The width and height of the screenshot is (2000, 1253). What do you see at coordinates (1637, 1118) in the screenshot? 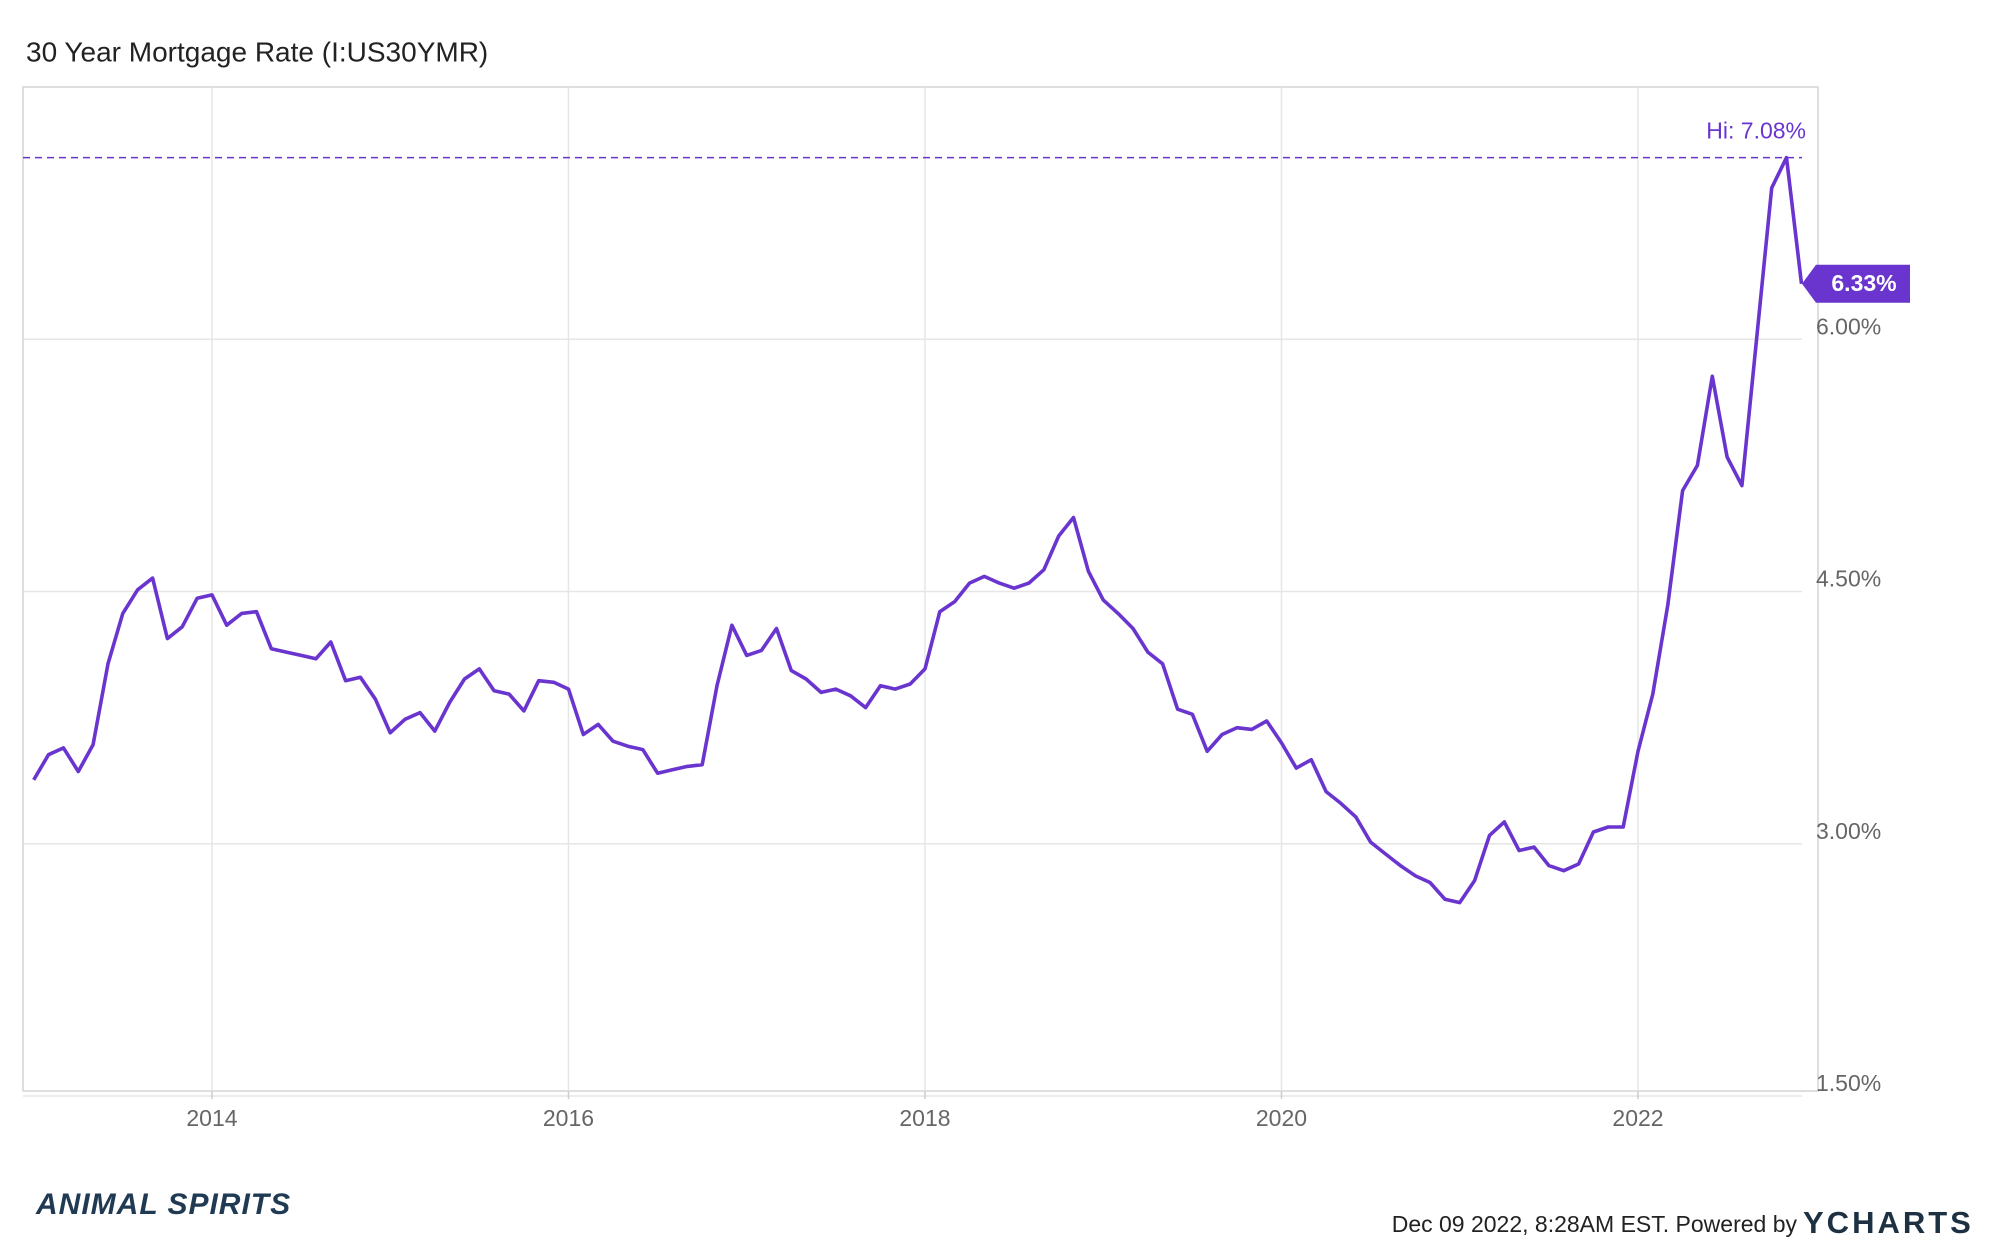
I see `x-tick-label: 2022` at bounding box center [1637, 1118].